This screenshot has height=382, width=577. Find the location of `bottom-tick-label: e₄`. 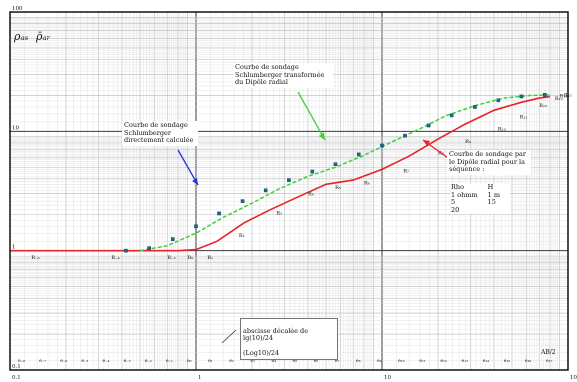

bottom-tick-label: e₄ is located at coordinates (273, 361).